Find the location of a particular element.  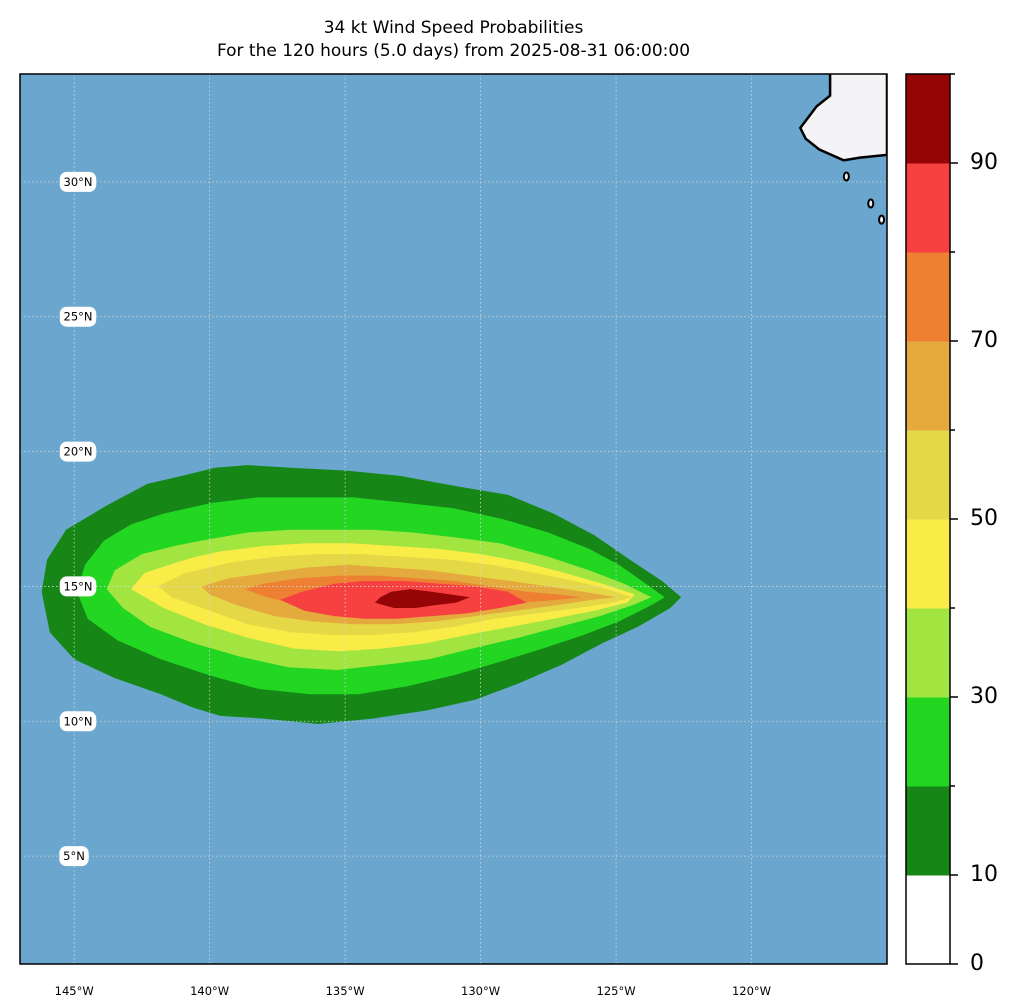

lon-label: 135°W is located at coordinates (345, 991).